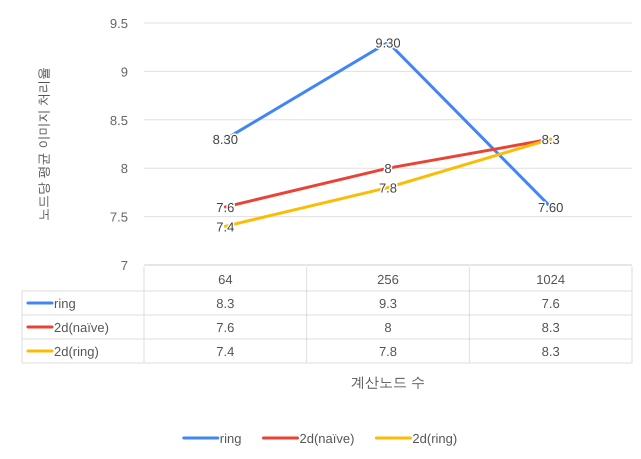  I want to click on x-tick-label: 256, so click(388, 279).